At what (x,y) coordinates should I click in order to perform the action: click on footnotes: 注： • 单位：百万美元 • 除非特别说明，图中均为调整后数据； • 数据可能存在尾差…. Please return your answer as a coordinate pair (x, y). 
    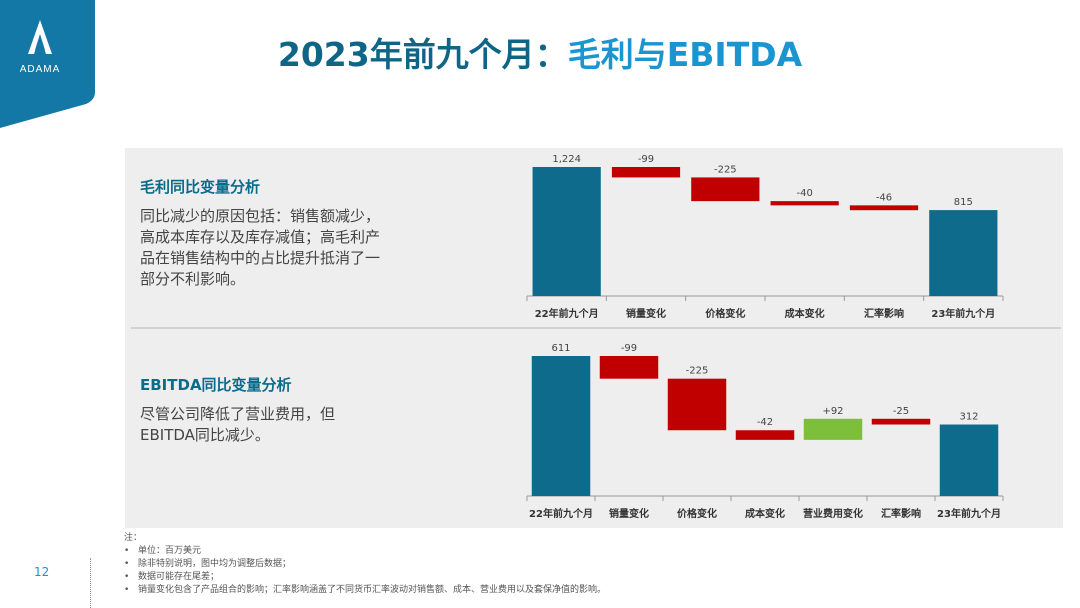
    Looking at the image, I should click on (365, 564).